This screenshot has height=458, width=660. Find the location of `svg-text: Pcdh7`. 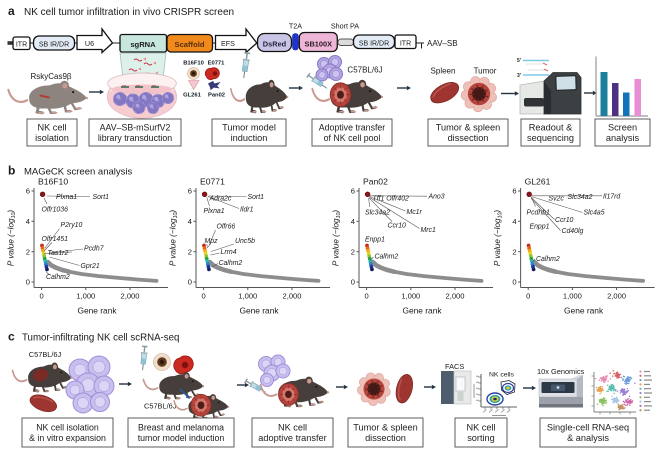

svg-text: Pcdh7 is located at coordinates (94, 249).